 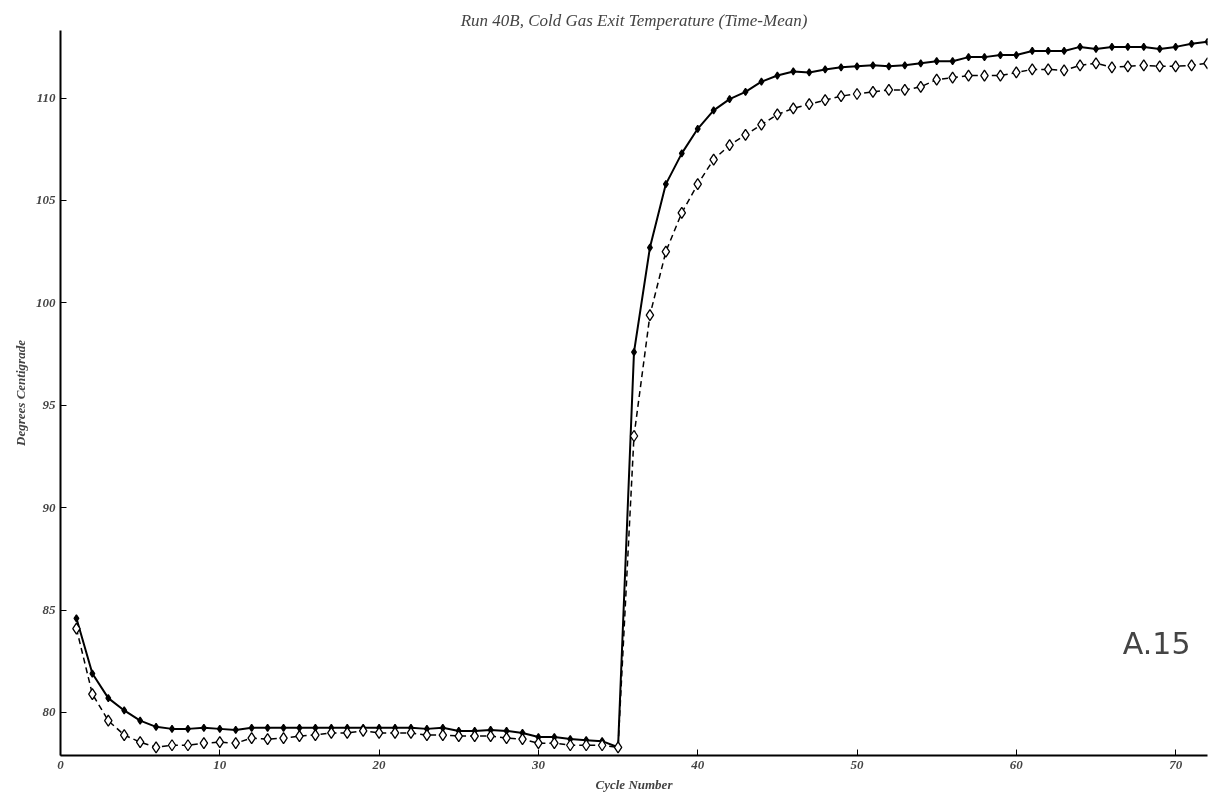 I want to click on x-tick-label: 0, so click(x=61, y=764).